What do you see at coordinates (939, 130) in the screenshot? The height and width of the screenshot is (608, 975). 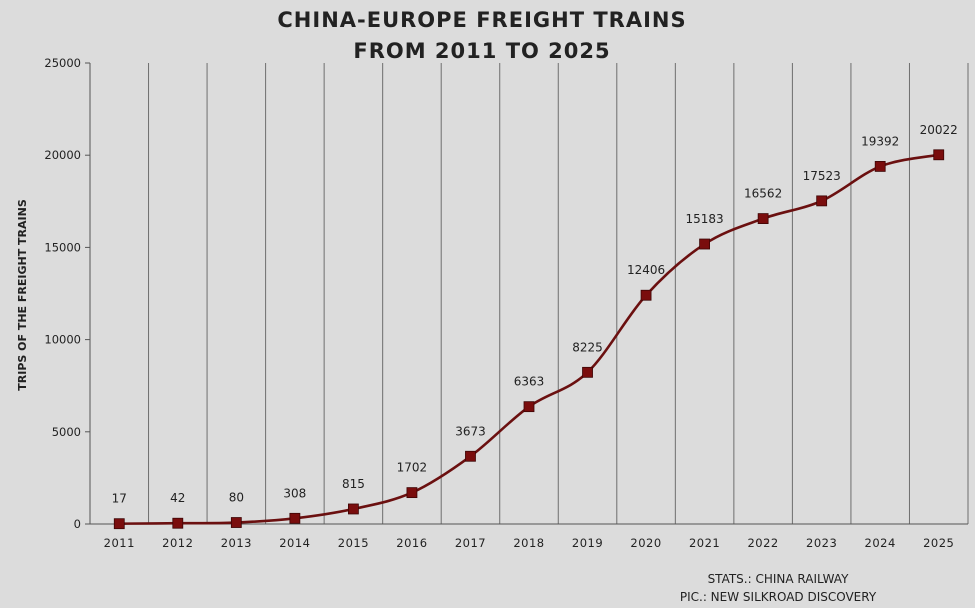 I see `data-label: 20022` at bounding box center [939, 130].